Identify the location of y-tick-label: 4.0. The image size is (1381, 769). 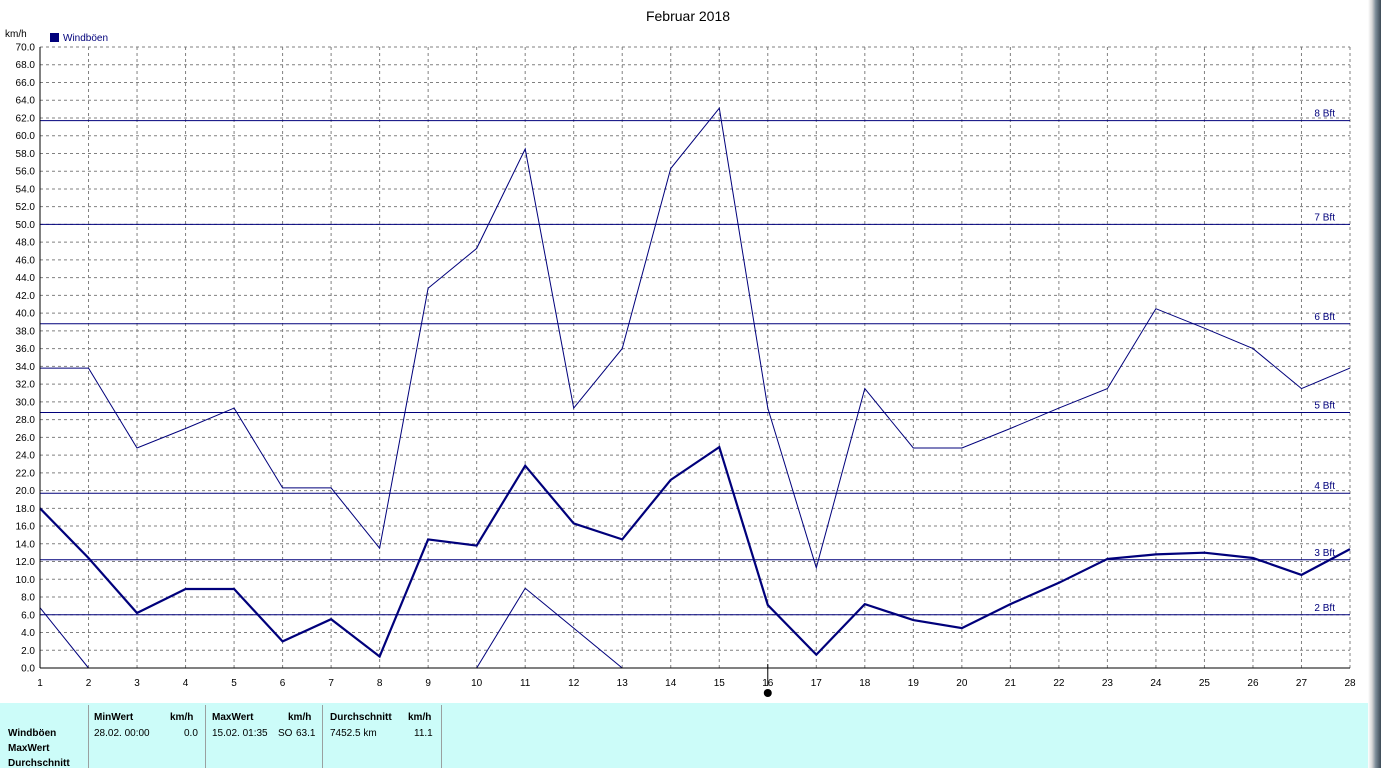
(28, 633).